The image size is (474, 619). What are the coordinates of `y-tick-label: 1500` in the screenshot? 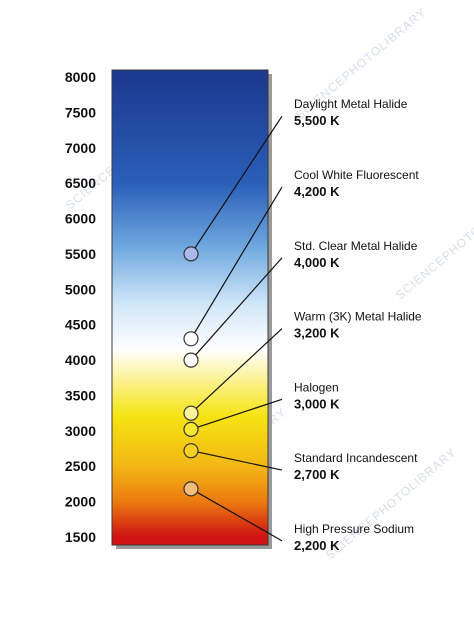 It's located at (80, 537).